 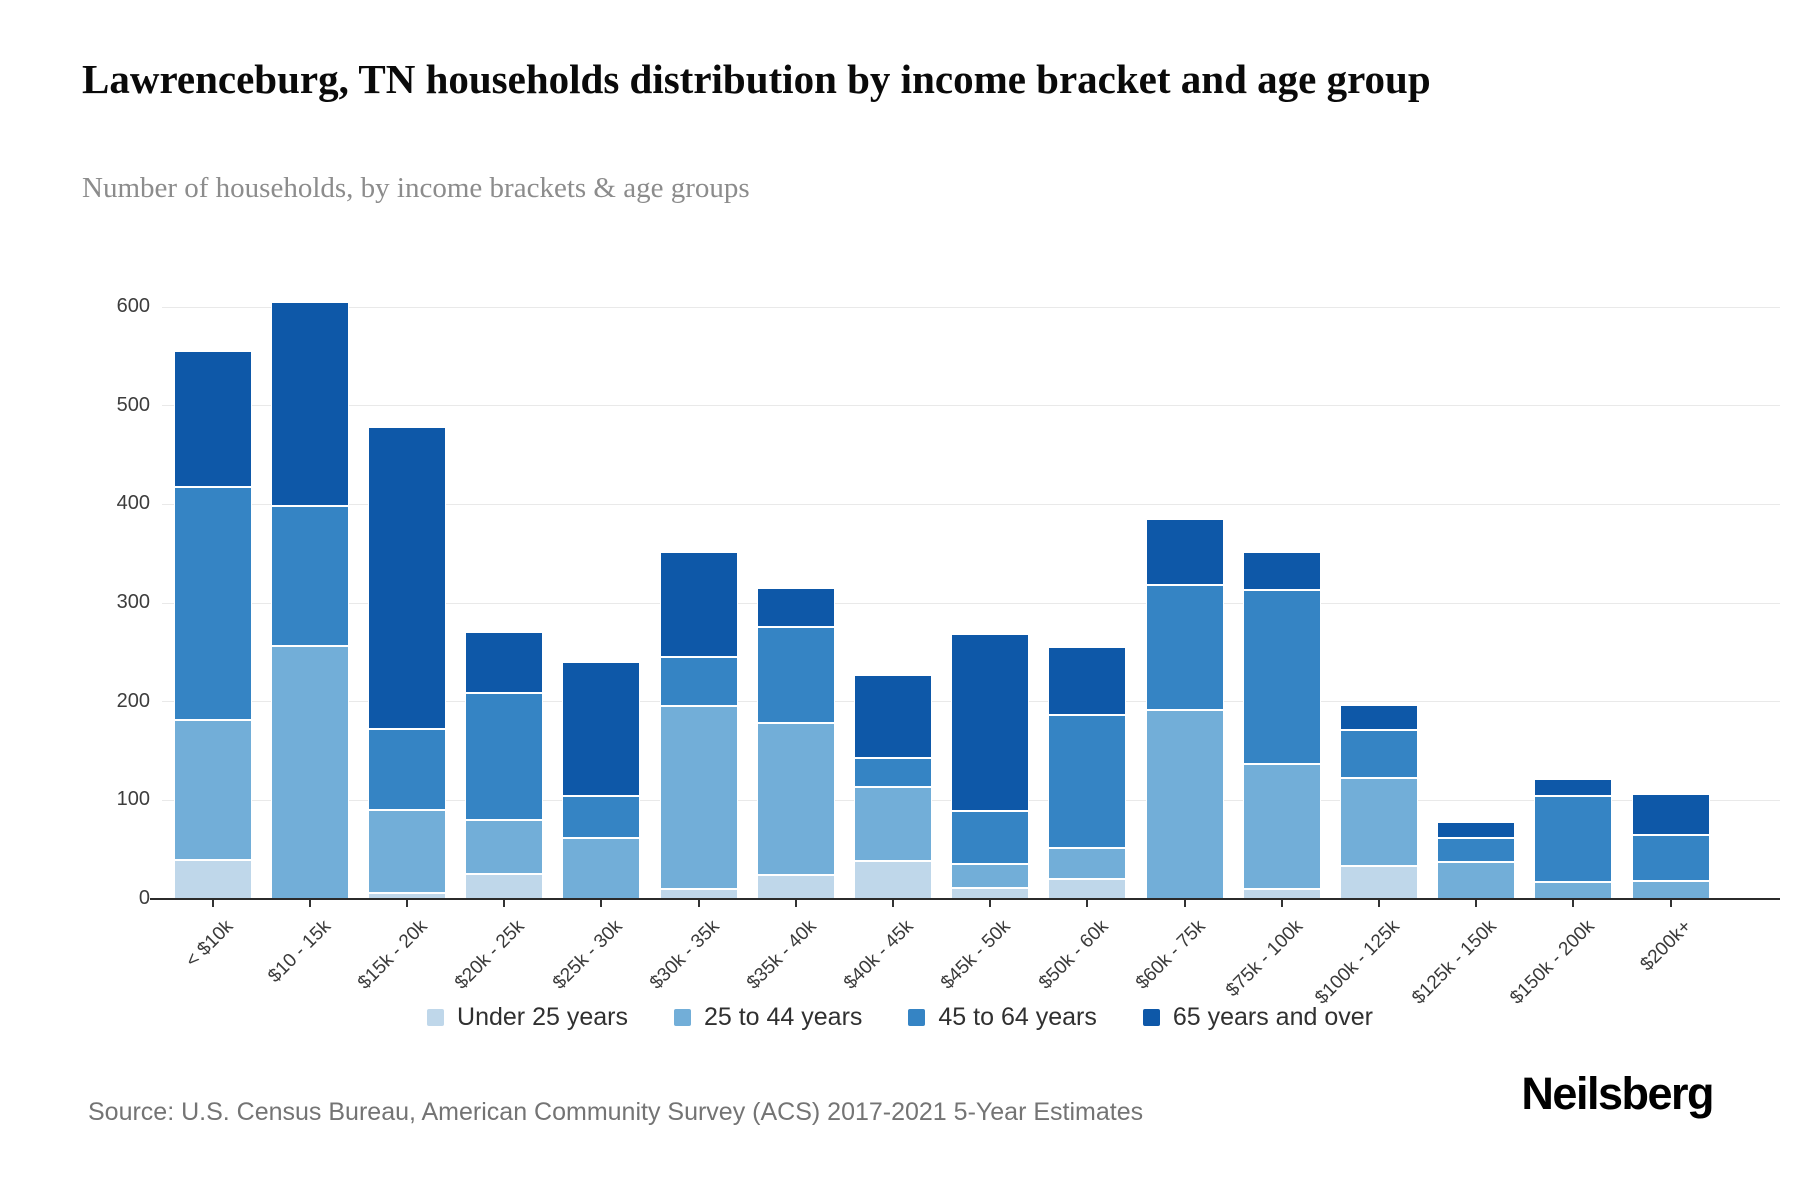 I want to click on x-axis-label: $30k - 35k, so click(x=684, y=955).